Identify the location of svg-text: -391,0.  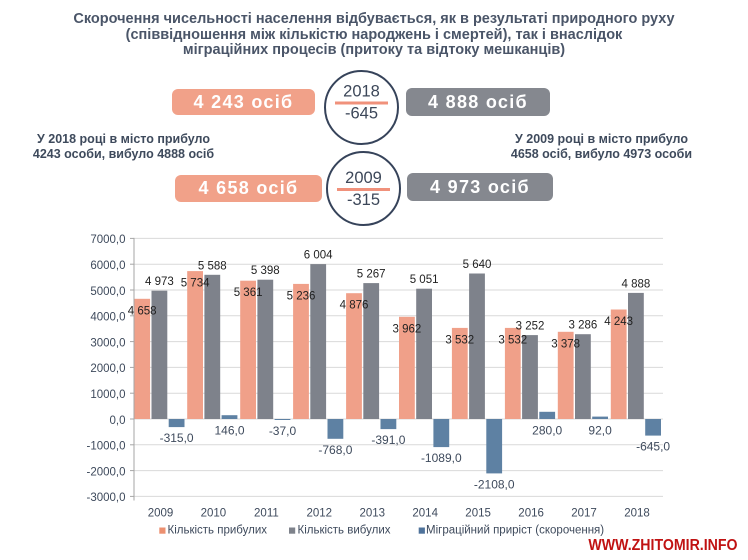
(388, 440).